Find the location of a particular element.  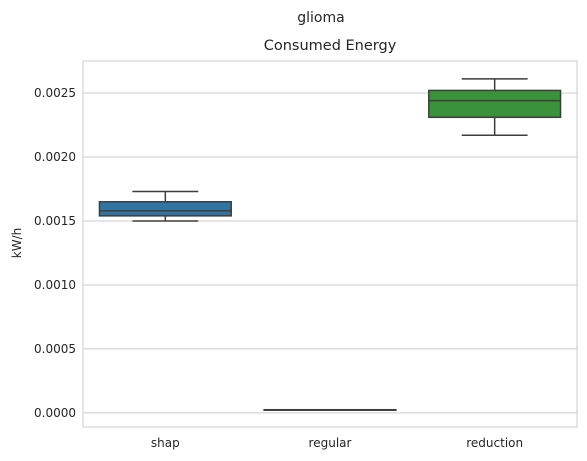

y-tick-label: 0.0025 is located at coordinates (55, 93).